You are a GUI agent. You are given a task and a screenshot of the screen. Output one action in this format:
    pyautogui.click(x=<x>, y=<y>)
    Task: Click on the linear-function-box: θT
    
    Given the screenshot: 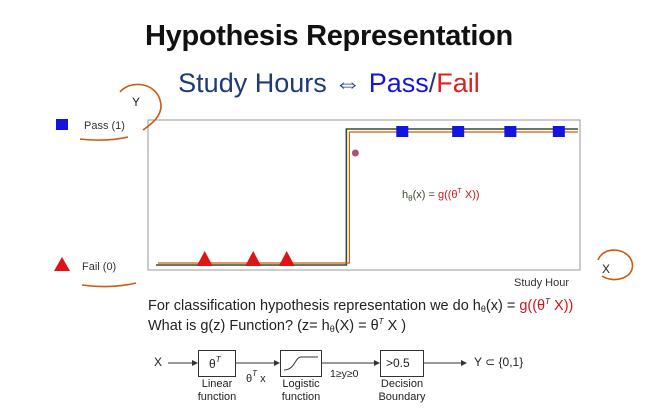 What is the action you would take?
    pyautogui.click(x=217, y=363)
    